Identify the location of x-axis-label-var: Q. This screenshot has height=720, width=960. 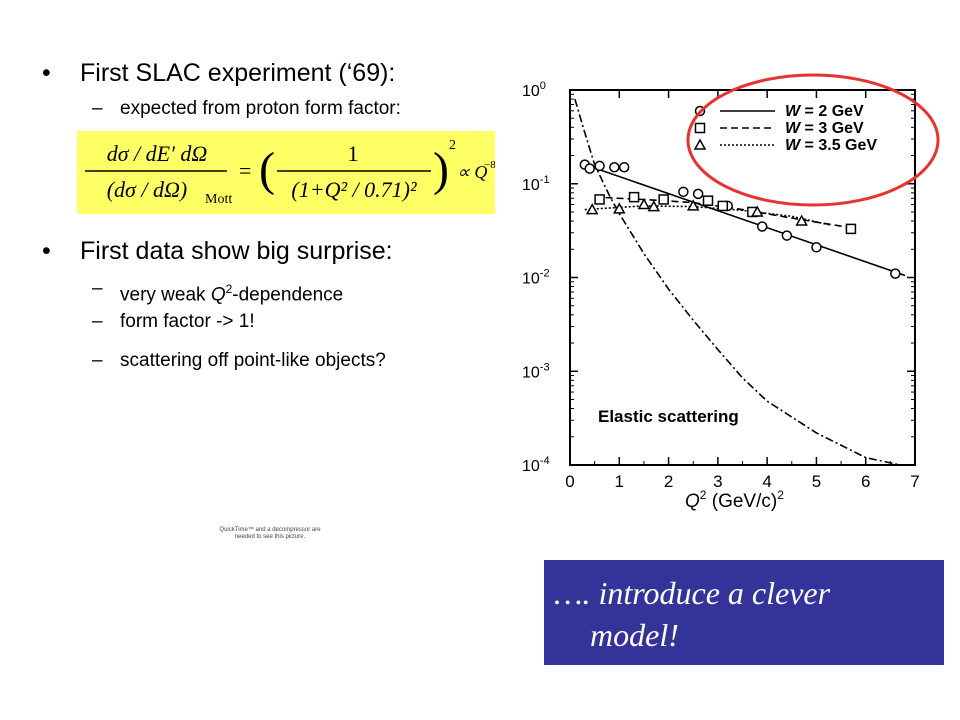
(692, 501).